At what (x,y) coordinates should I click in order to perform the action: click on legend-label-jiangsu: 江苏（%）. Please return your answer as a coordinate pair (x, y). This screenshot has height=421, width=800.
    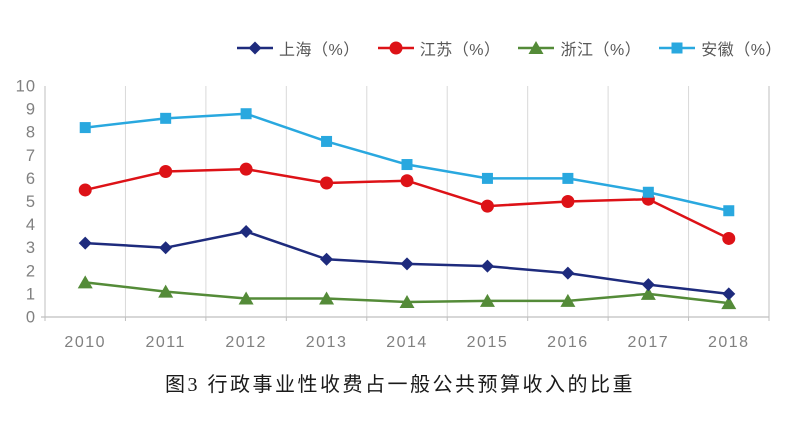
    Looking at the image, I should click on (460, 50).